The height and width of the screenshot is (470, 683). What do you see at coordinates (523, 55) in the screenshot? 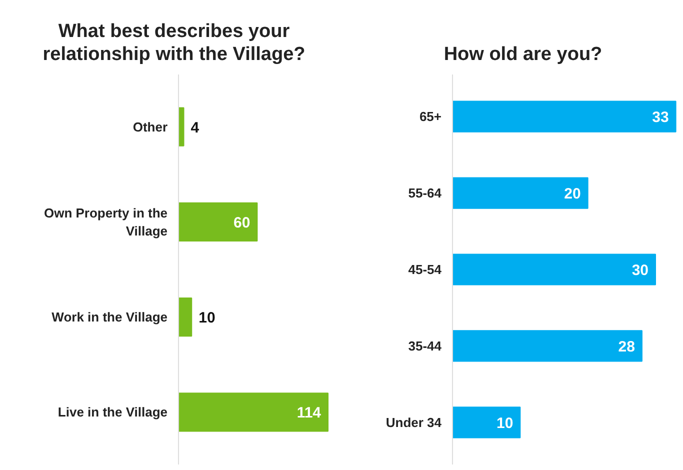
I see `chart-title: How old are you?` at bounding box center [523, 55].